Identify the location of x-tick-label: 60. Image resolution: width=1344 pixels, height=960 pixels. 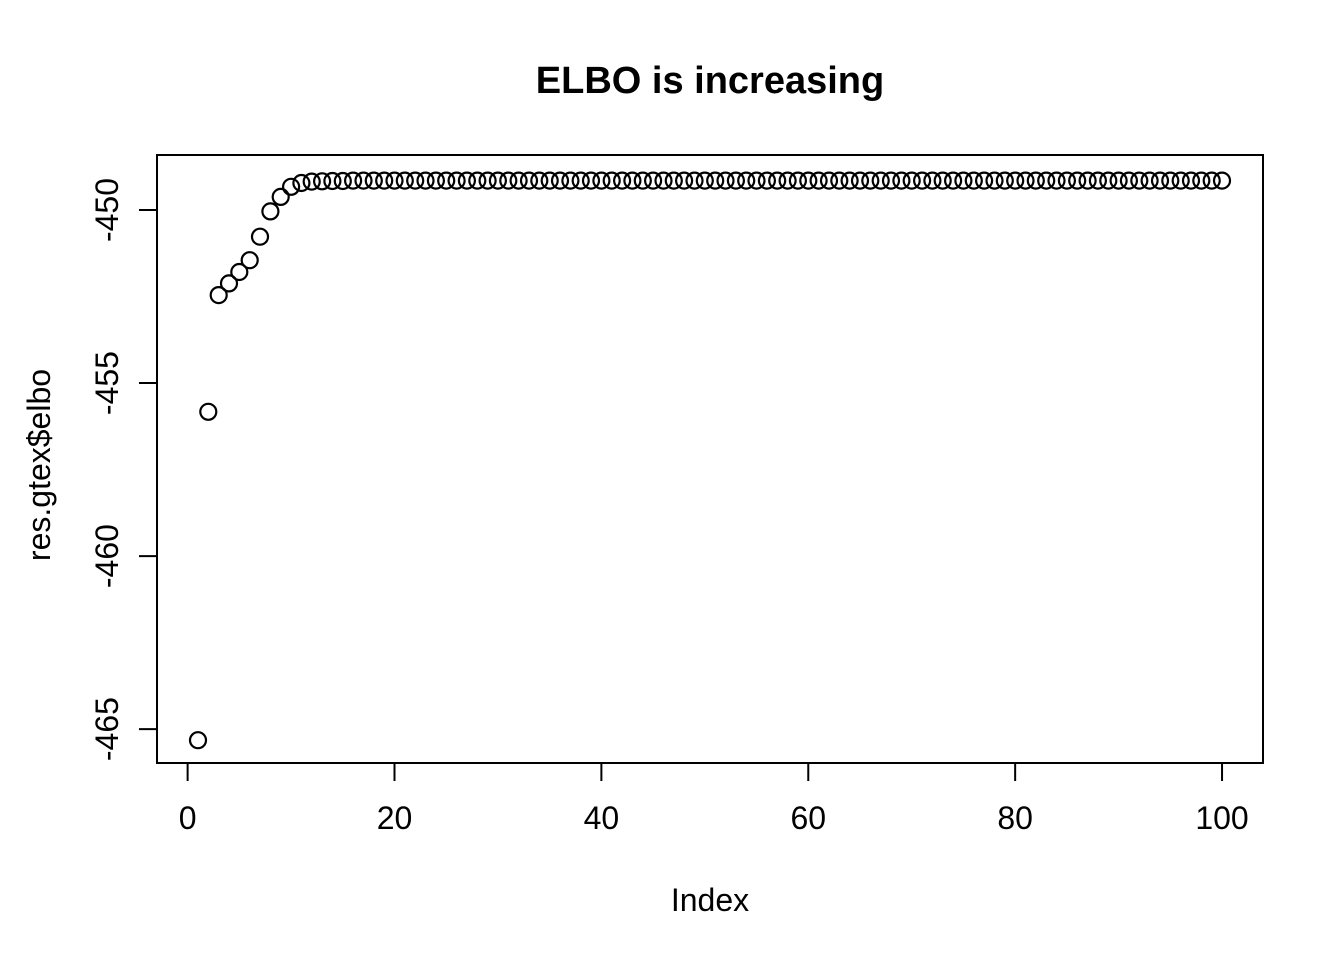
(808, 818).